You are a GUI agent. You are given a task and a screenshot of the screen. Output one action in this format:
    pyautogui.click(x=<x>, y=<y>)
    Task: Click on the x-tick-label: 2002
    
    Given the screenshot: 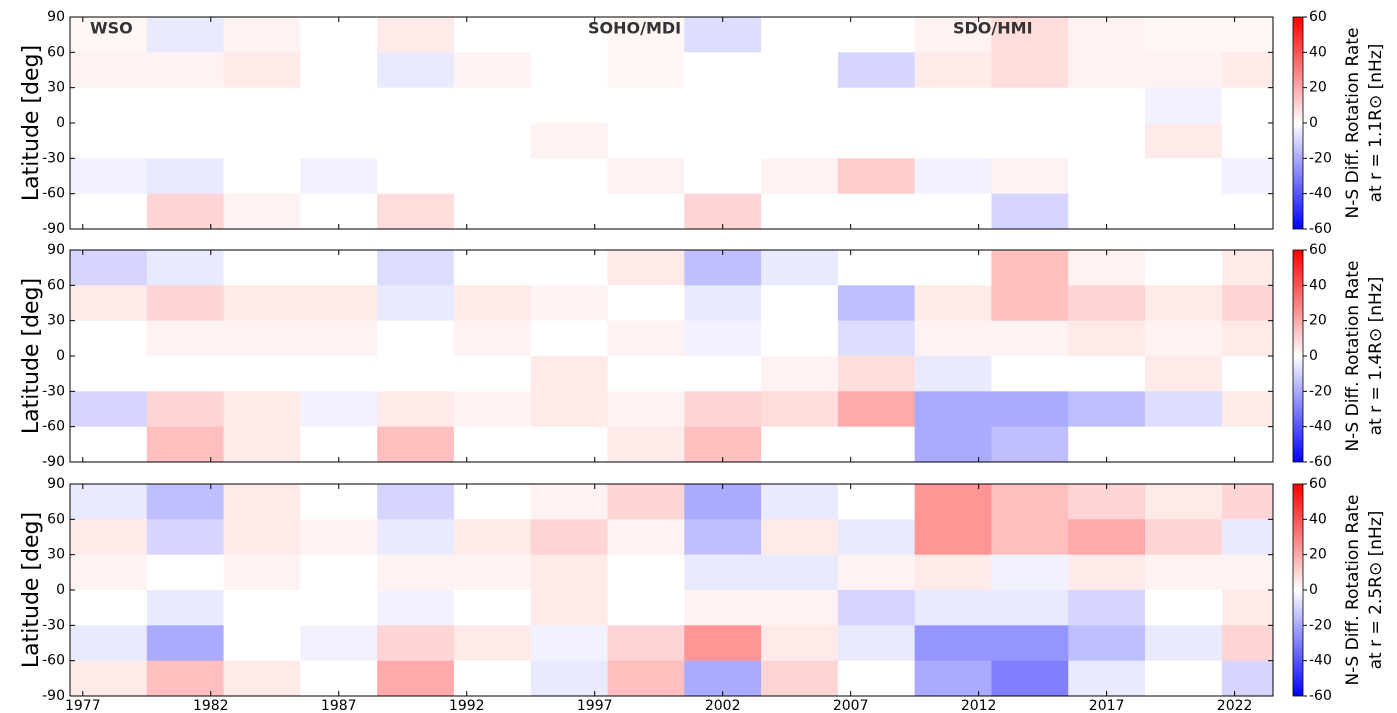 What is the action you would take?
    pyautogui.click(x=723, y=705)
    